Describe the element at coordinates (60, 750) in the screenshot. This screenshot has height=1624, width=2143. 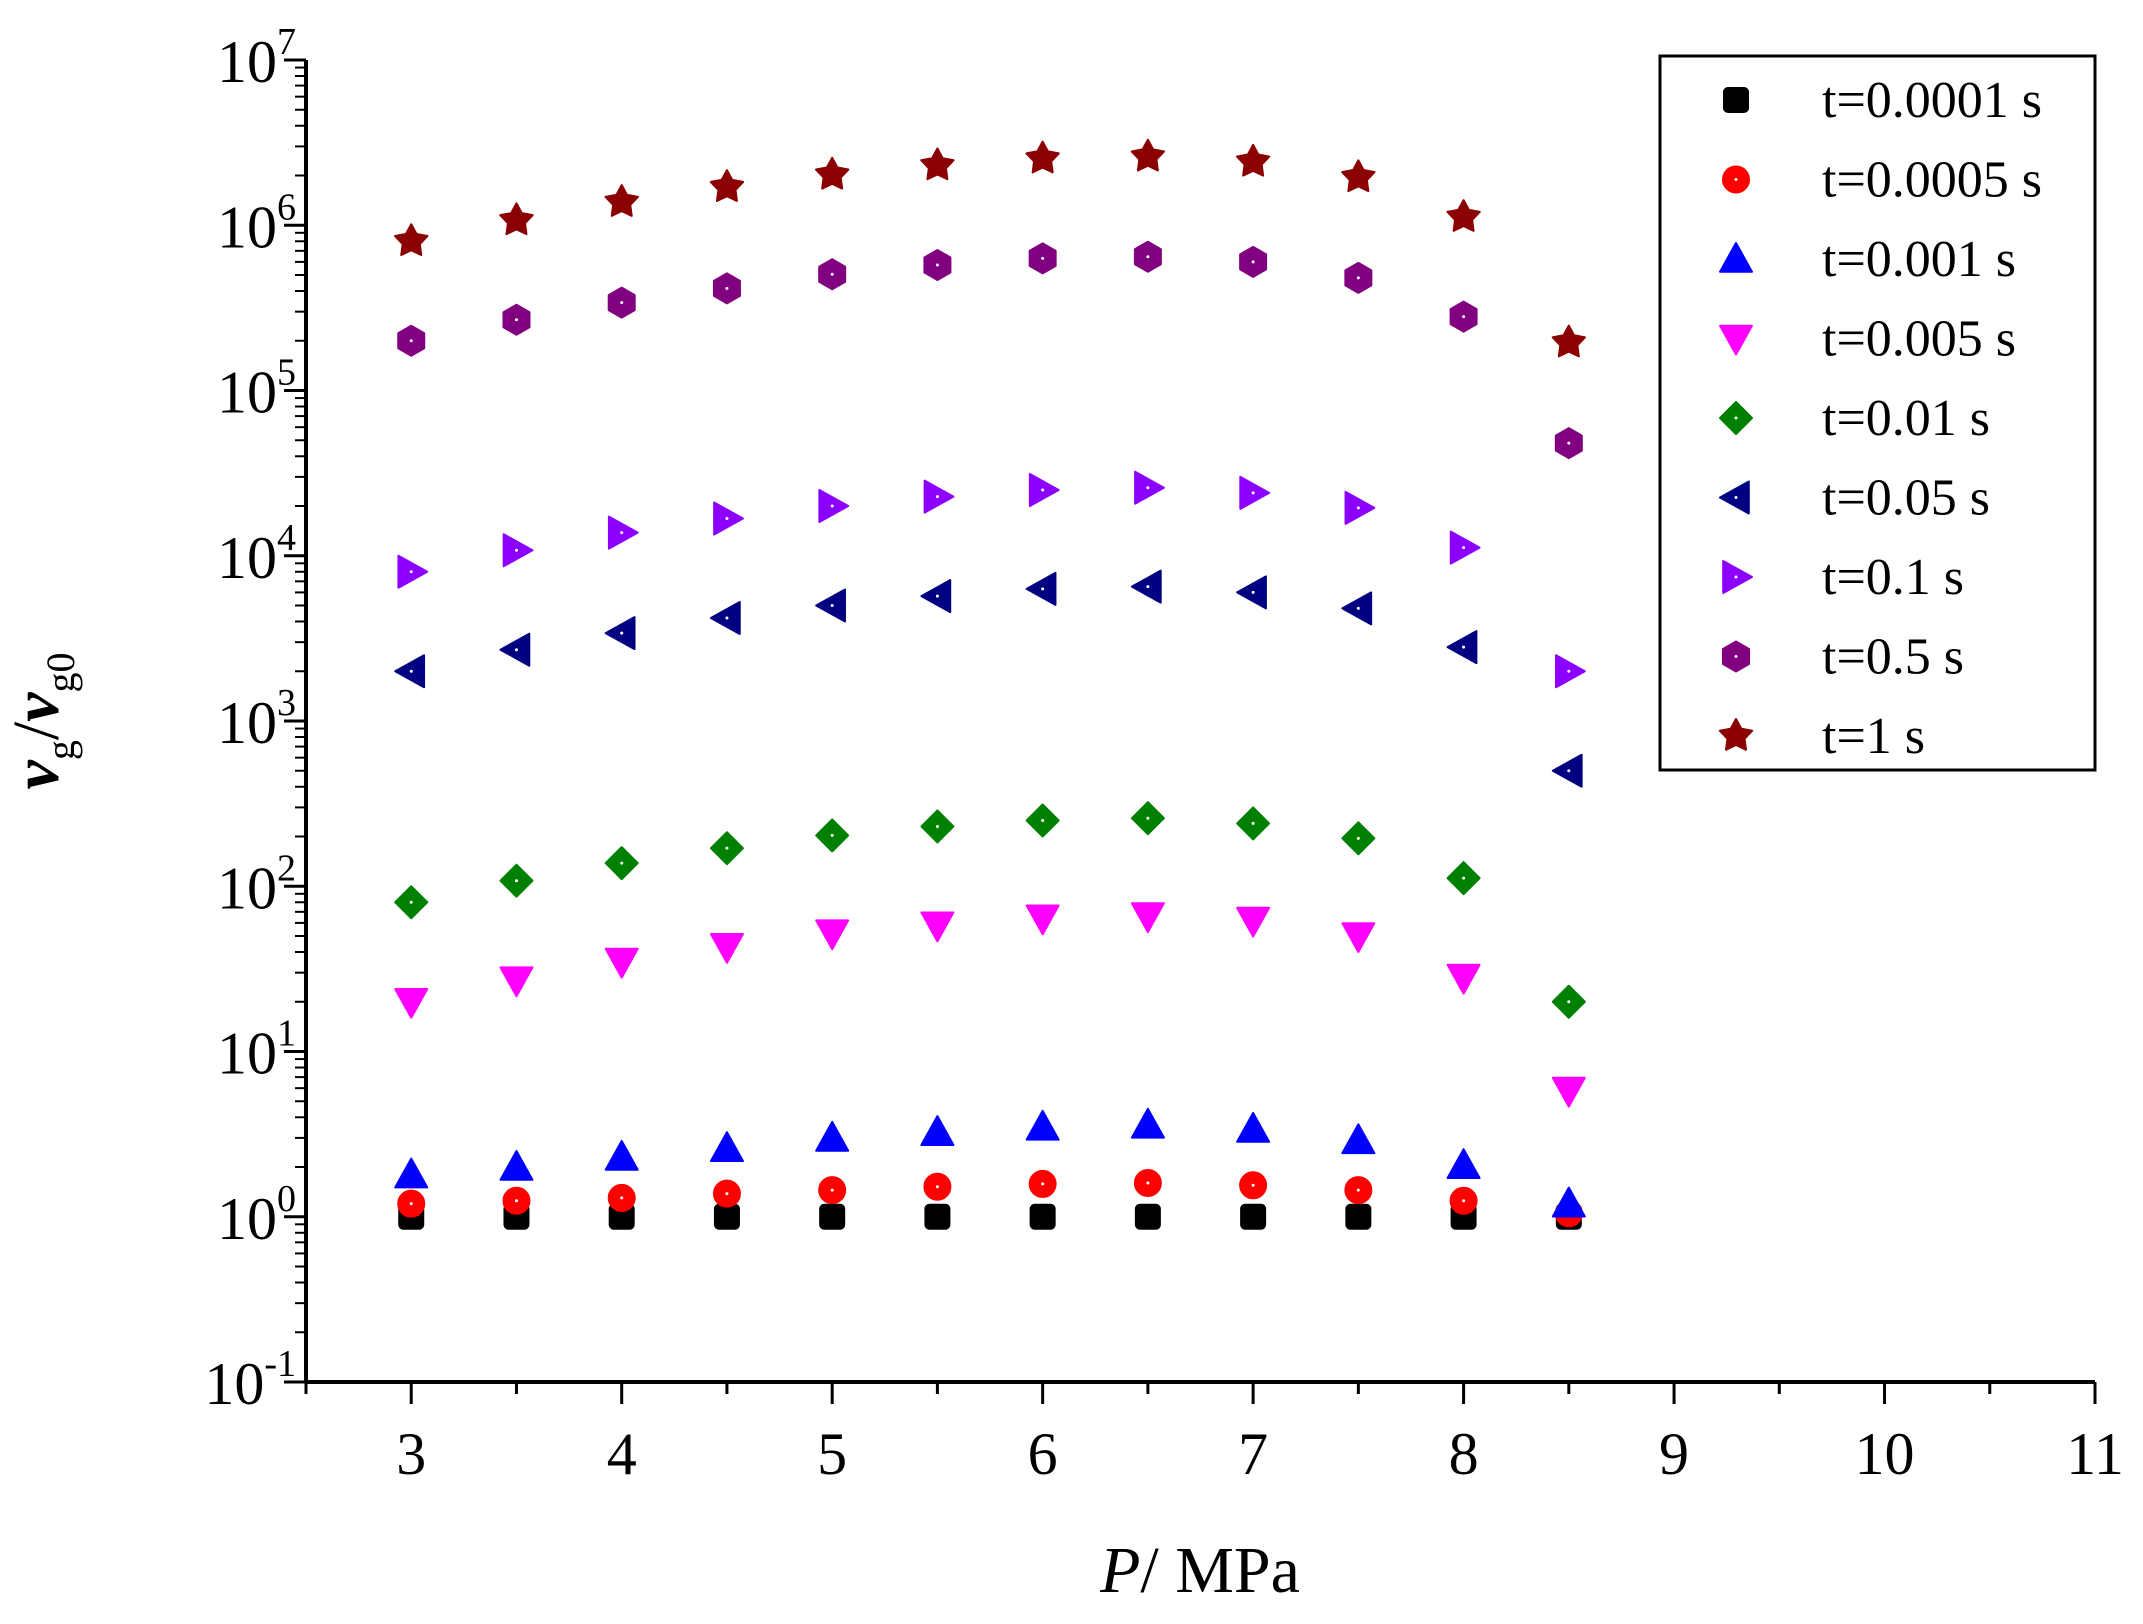
I see `y-axis-title-sub1: g` at that location.